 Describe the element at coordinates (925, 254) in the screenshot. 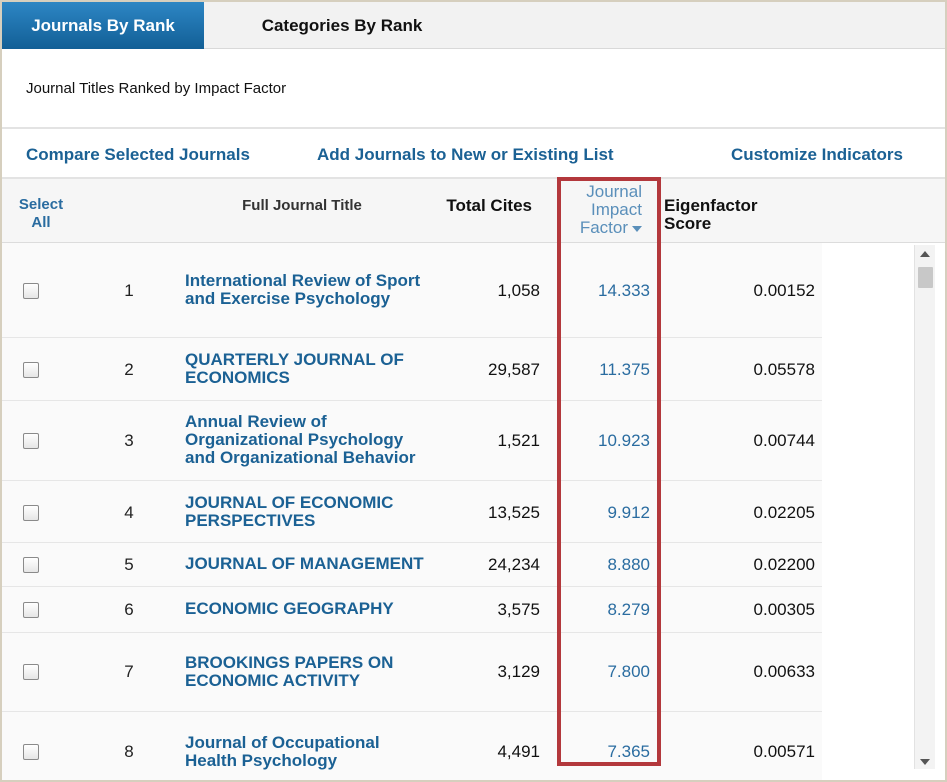

I see `scroll-up-arrow-icon` at that location.